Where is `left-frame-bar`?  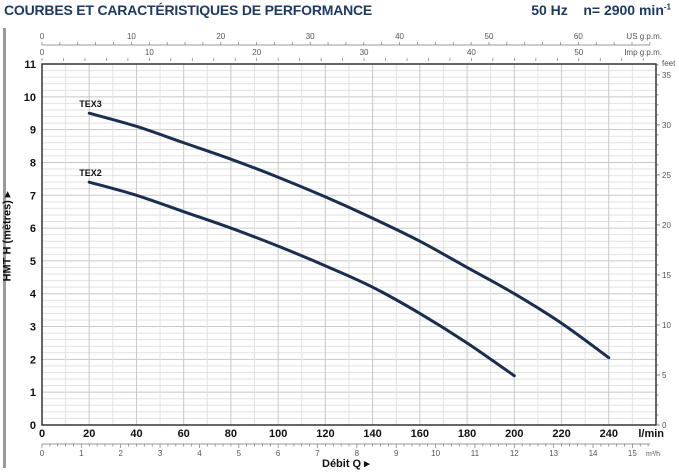 left-frame-bar is located at coordinates (4, 248).